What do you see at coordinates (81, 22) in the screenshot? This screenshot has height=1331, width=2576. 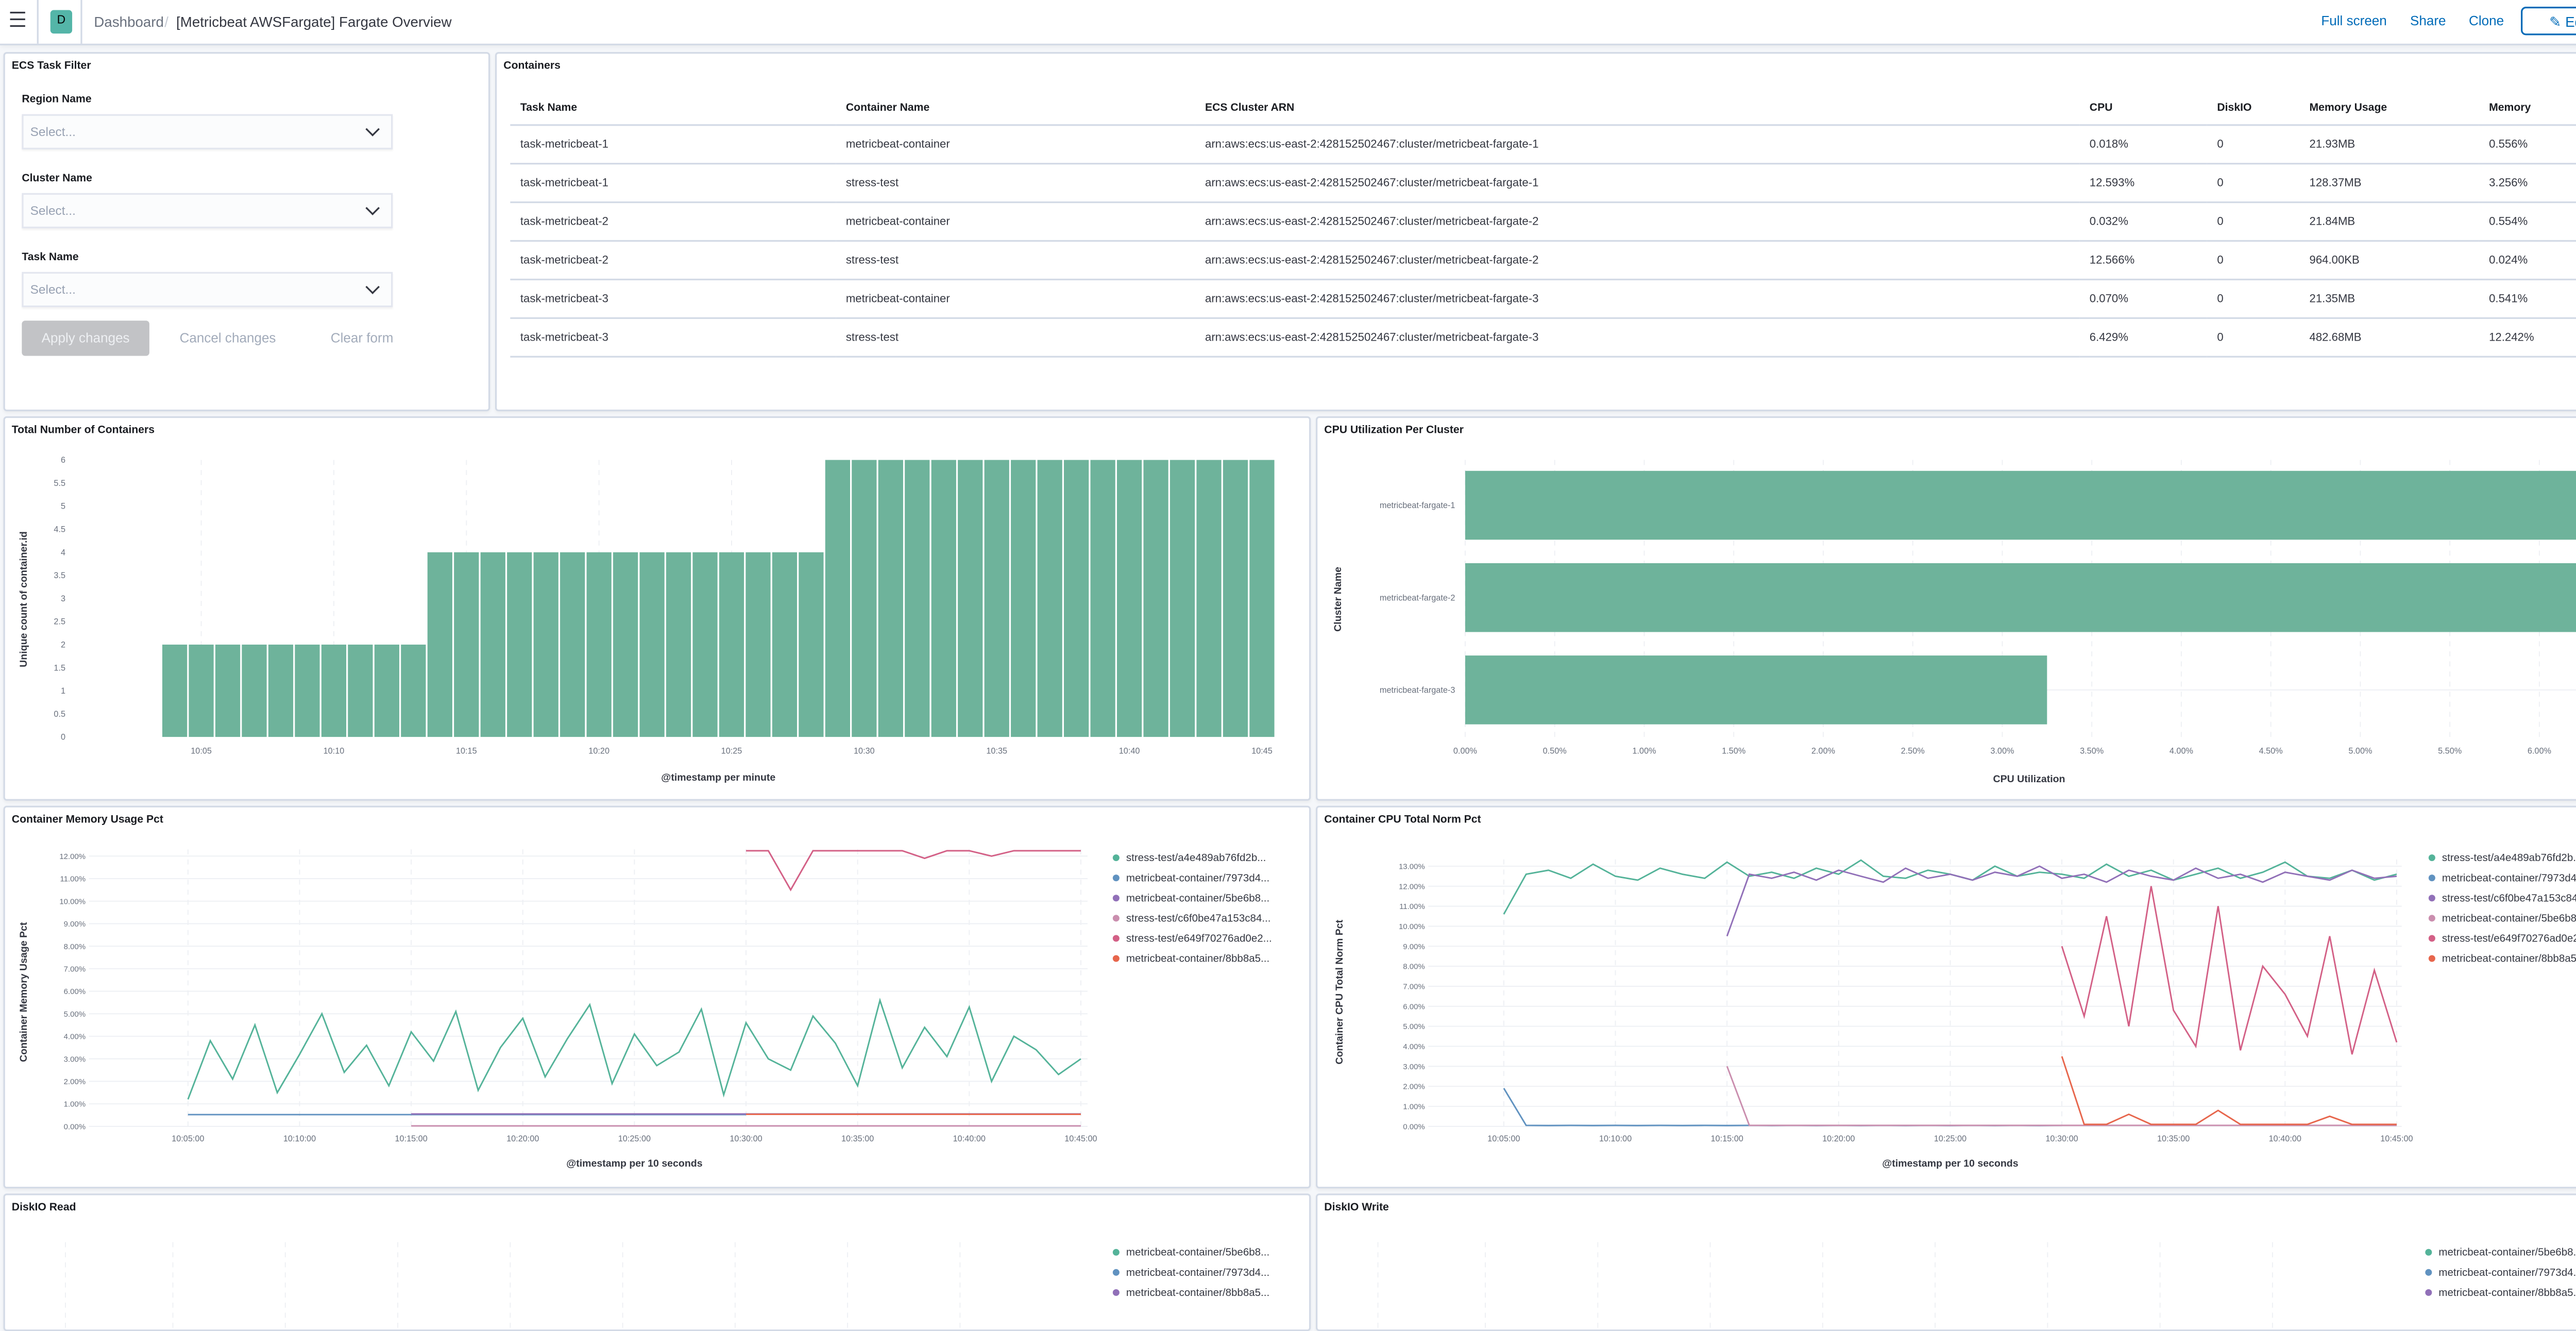 I see `divider` at bounding box center [81, 22].